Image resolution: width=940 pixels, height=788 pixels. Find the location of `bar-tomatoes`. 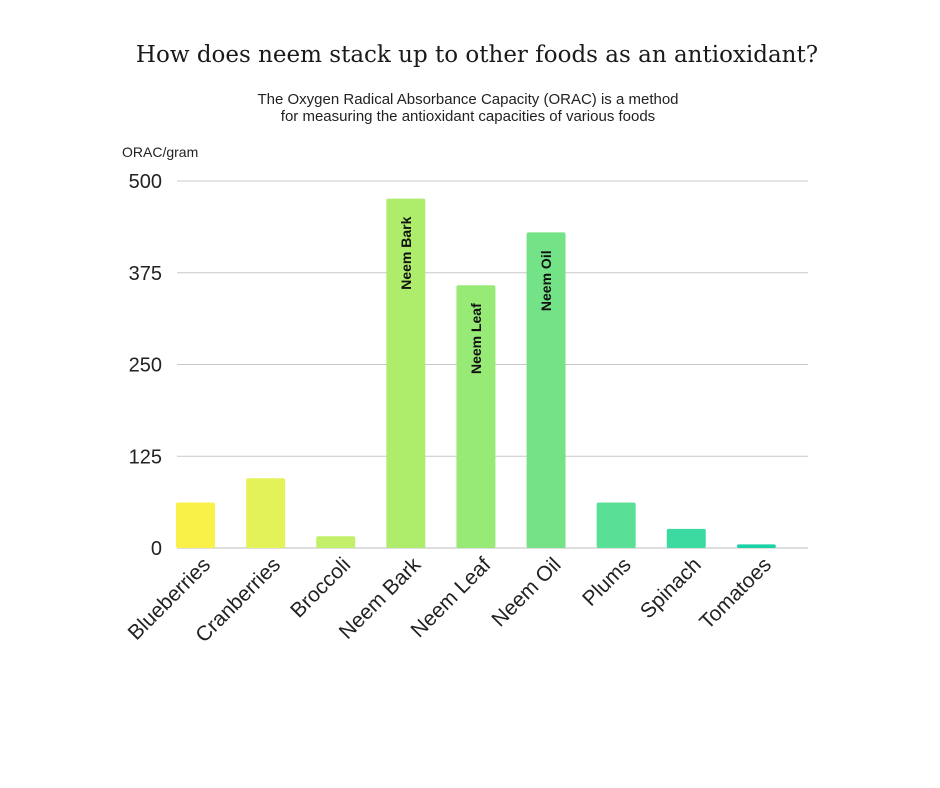

bar-tomatoes is located at coordinates (756, 546).